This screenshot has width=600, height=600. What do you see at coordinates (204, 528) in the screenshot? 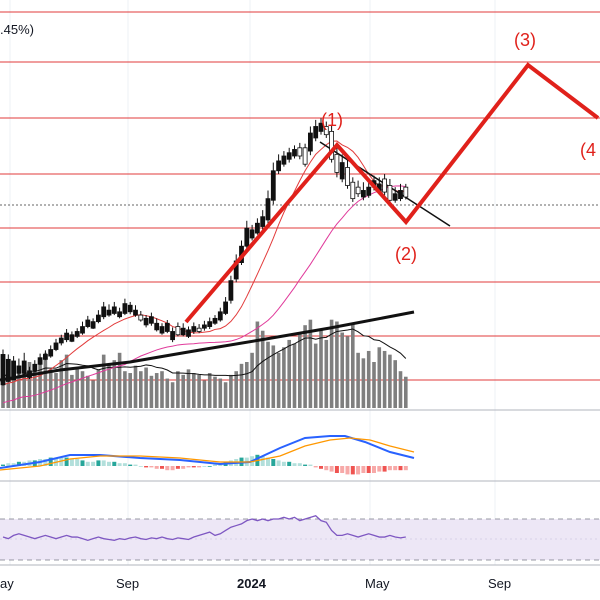
I see `rsi-line` at bounding box center [204, 528].